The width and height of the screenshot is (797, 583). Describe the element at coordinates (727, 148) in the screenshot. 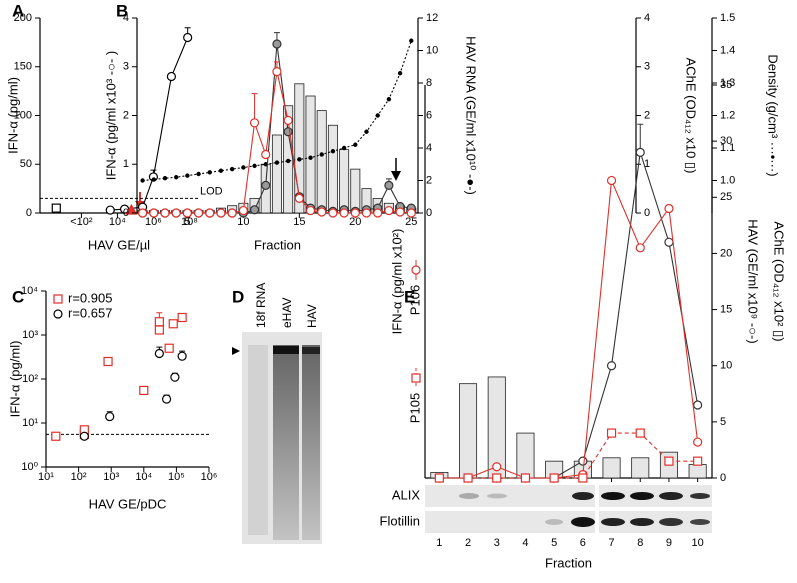

I see `y-tick-label: 1.1` at that location.